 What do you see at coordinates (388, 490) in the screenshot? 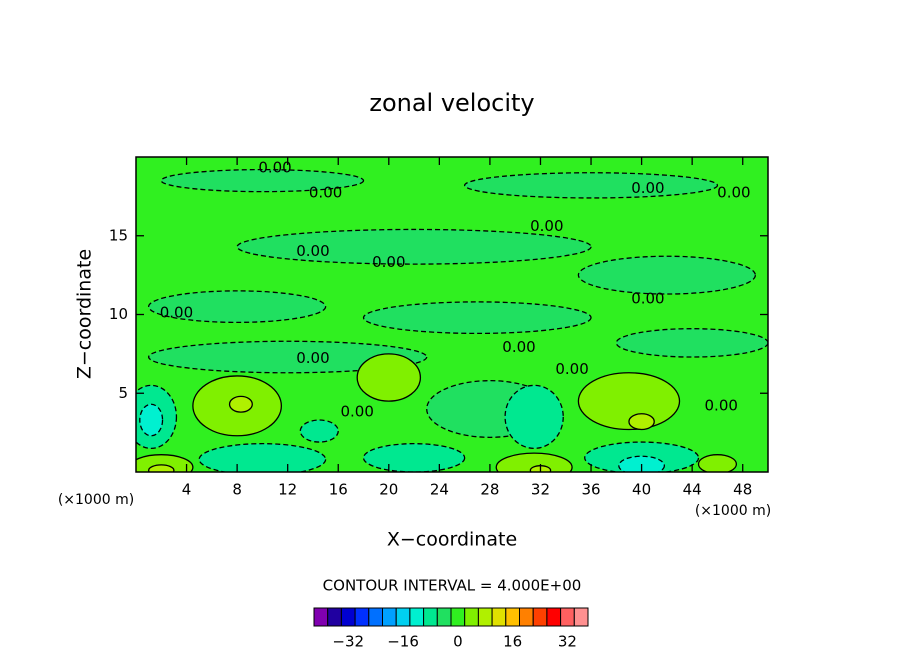
I see `x-tick-label: 20` at bounding box center [388, 490].